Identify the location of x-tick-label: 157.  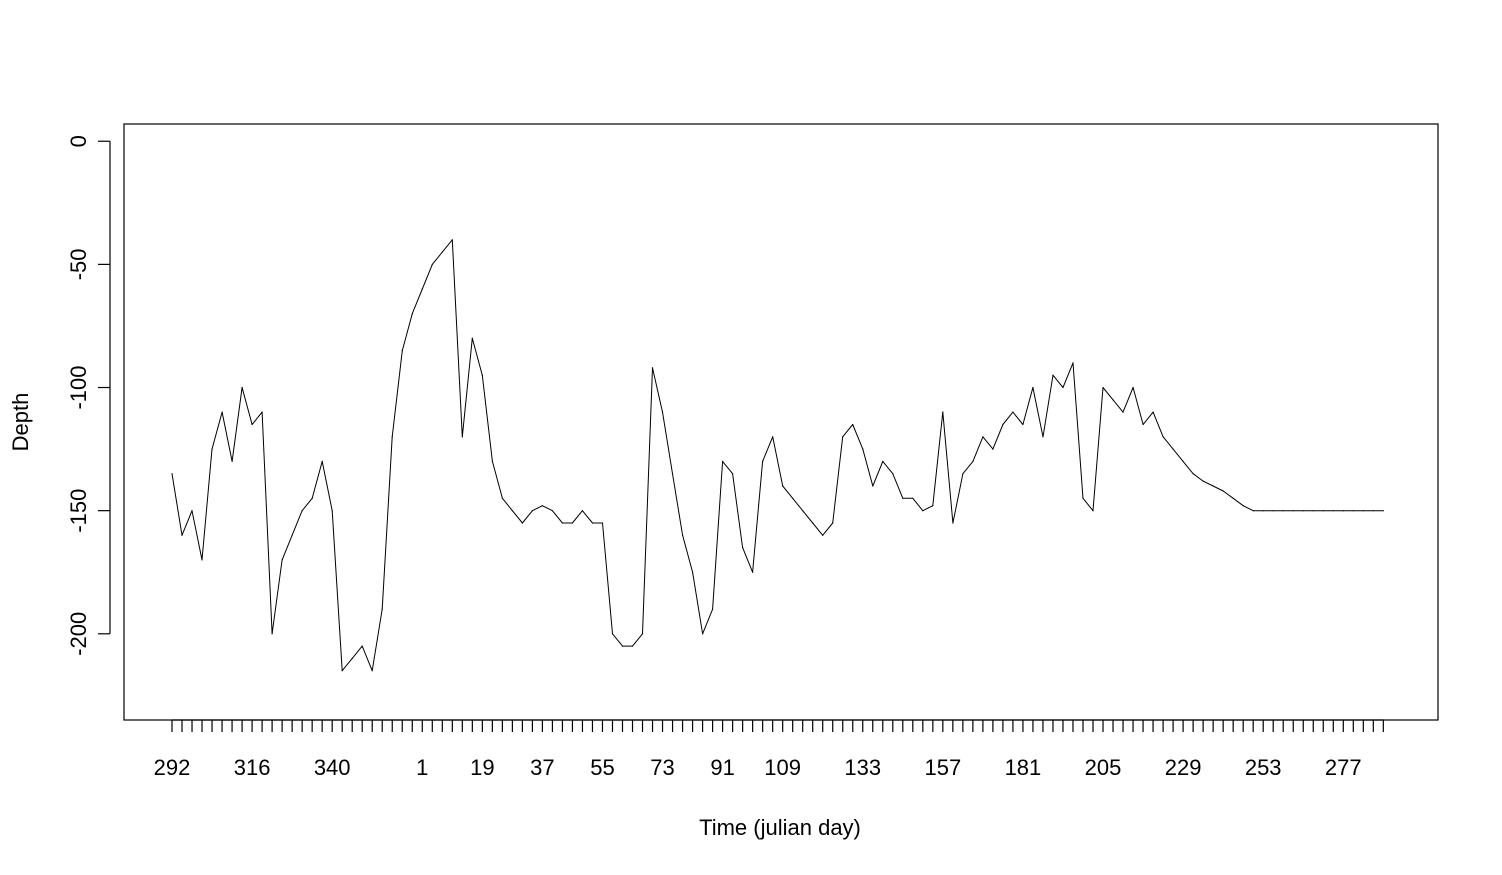
(942, 767).